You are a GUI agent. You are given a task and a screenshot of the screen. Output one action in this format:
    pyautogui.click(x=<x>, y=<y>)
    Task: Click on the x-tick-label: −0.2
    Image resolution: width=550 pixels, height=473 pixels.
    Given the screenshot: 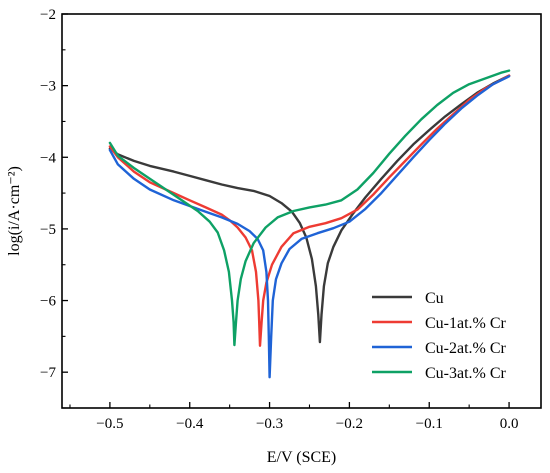 What is the action you would take?
    pyautogui.click(x=349, y=424)
    